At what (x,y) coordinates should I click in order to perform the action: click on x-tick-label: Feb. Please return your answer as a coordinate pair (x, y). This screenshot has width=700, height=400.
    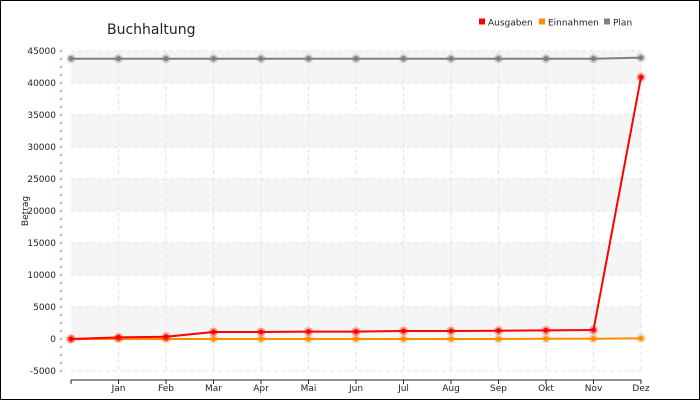
    Looking at the image, I should click on (166, 389).